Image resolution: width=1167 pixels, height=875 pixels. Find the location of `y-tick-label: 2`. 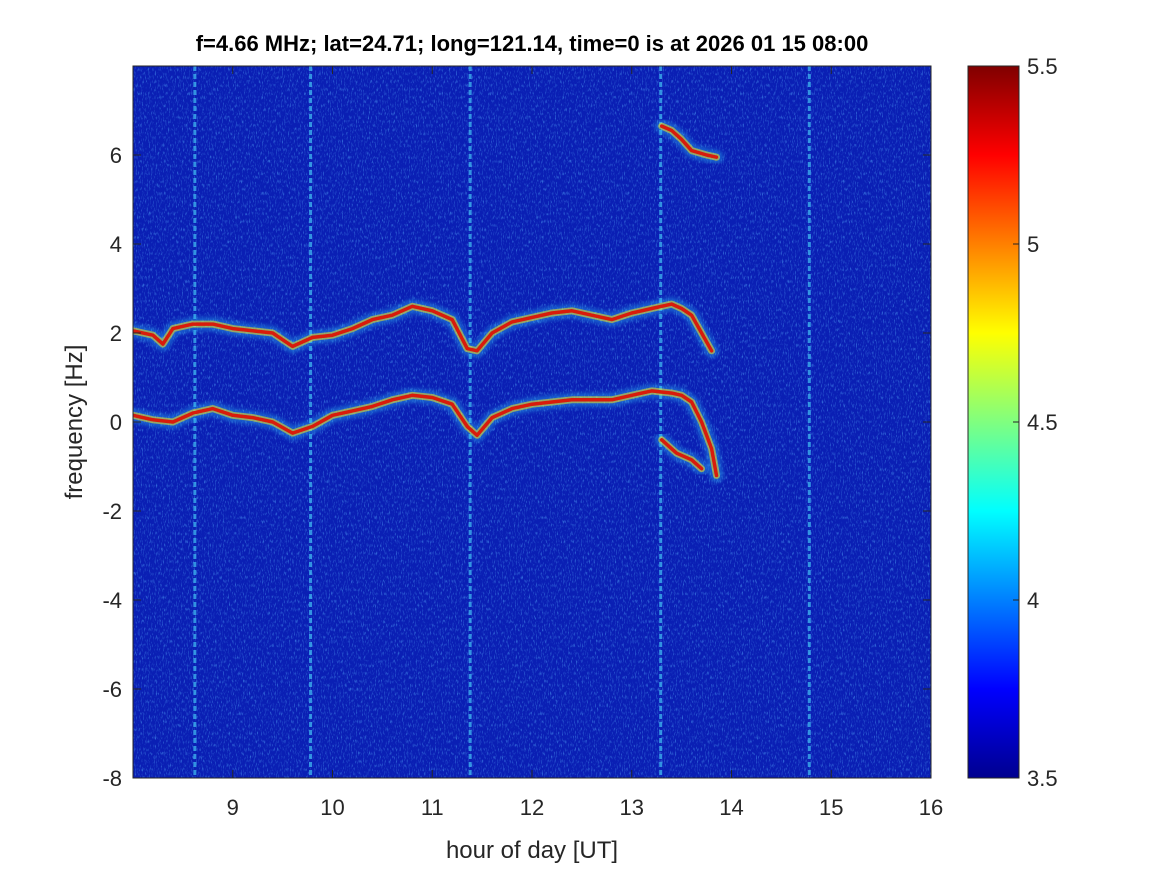

y-tick-label: 2 is located at coordinates (116, 333).